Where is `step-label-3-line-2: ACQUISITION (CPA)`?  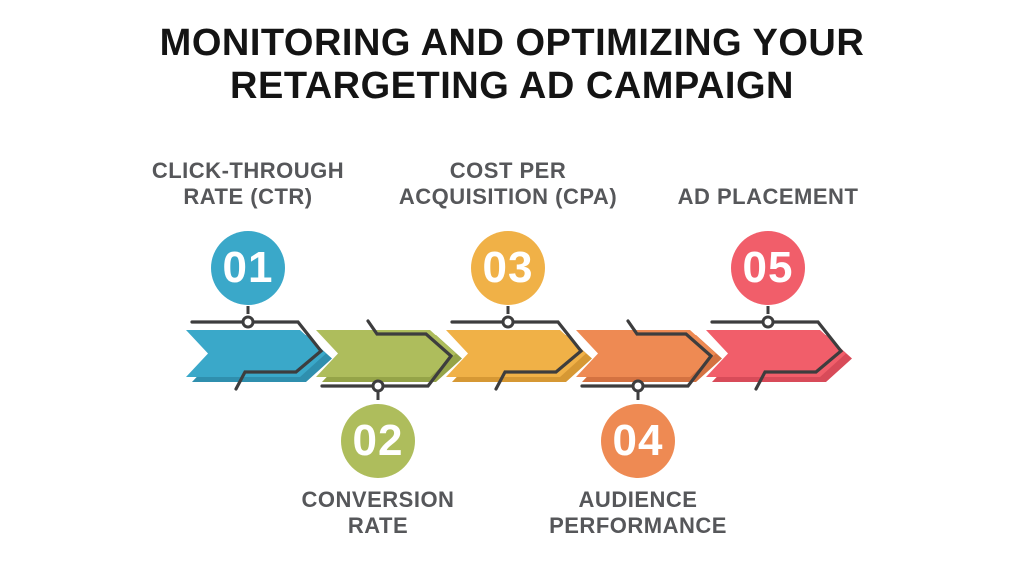
step-label-3-line-2: ACQUISITION (CPA) is located at coordinates (508, 196).